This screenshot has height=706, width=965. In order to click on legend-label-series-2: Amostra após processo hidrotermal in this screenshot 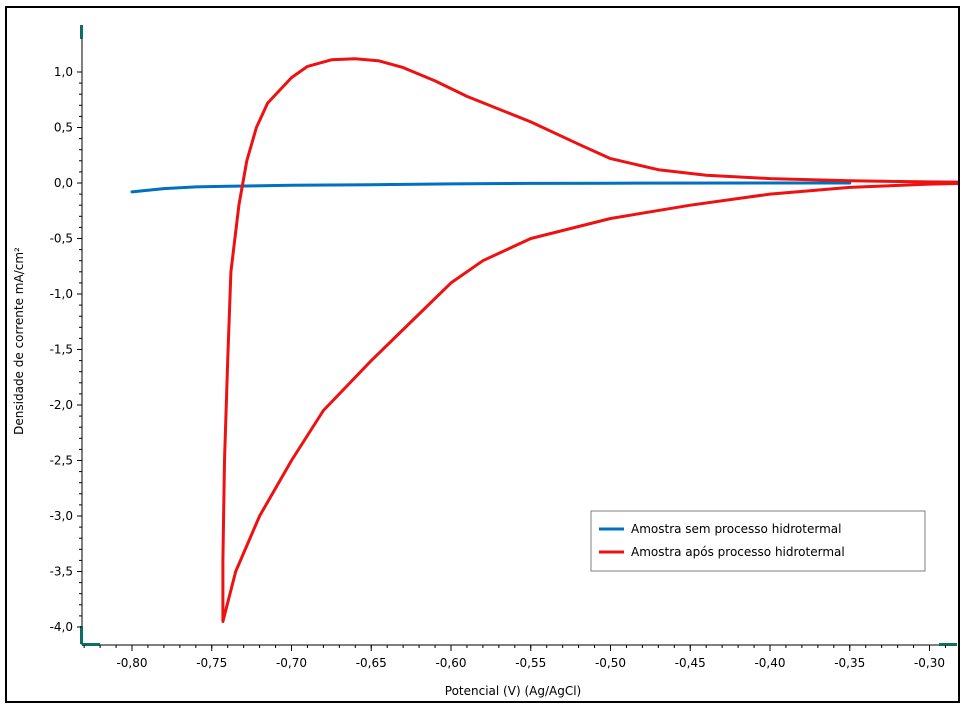, I will do `click(738, 552)`.